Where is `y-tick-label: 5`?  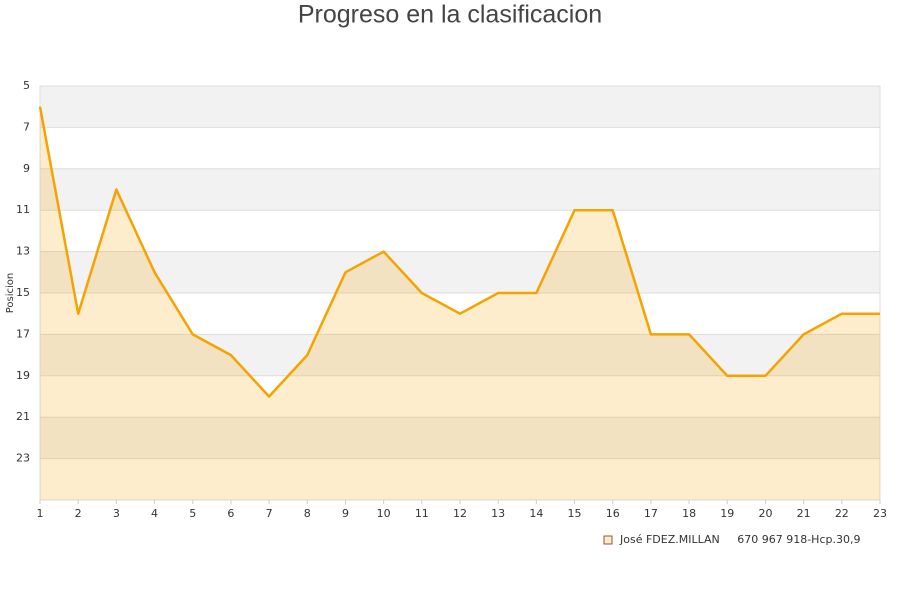
y-tick-label: 5 is located at coordinates (26, 85).